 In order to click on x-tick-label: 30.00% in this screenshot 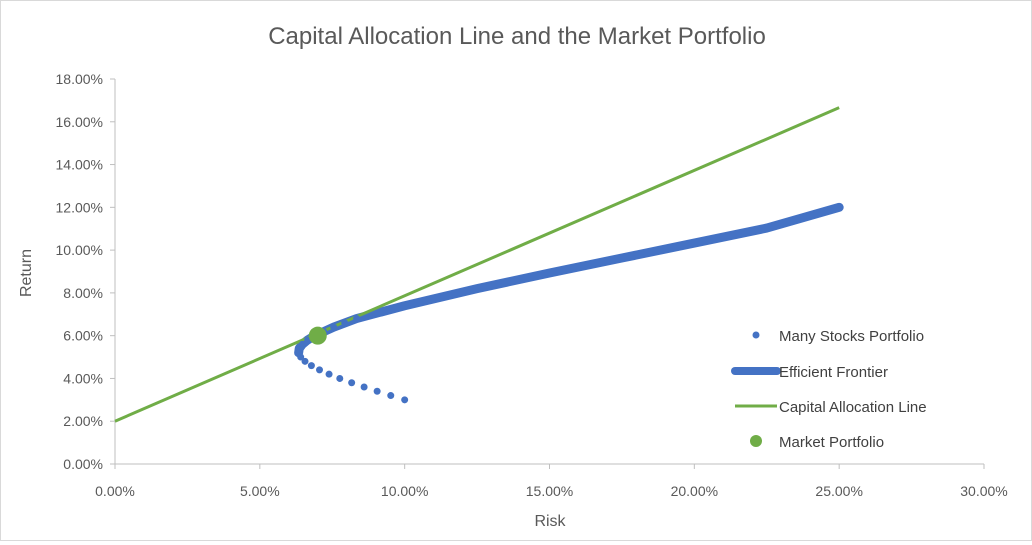, I will do `click(983, 491)`.